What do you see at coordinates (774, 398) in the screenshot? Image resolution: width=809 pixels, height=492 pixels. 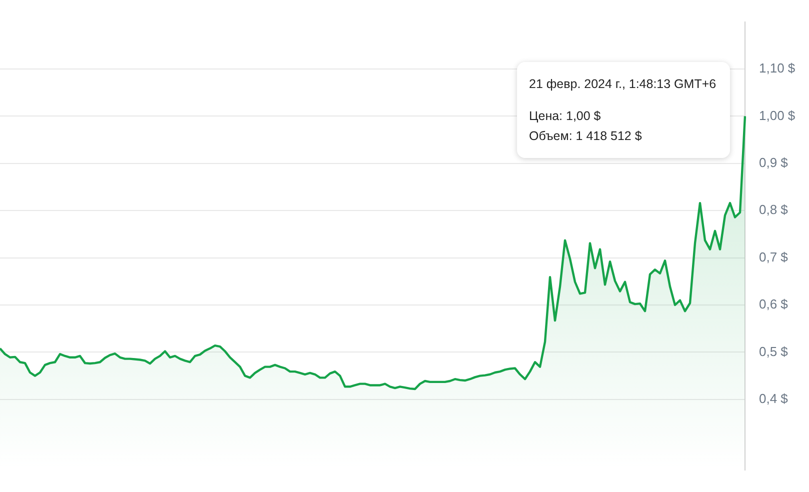 I see `y-tick-label: 0,4 $` at bounding box center [774, 398].